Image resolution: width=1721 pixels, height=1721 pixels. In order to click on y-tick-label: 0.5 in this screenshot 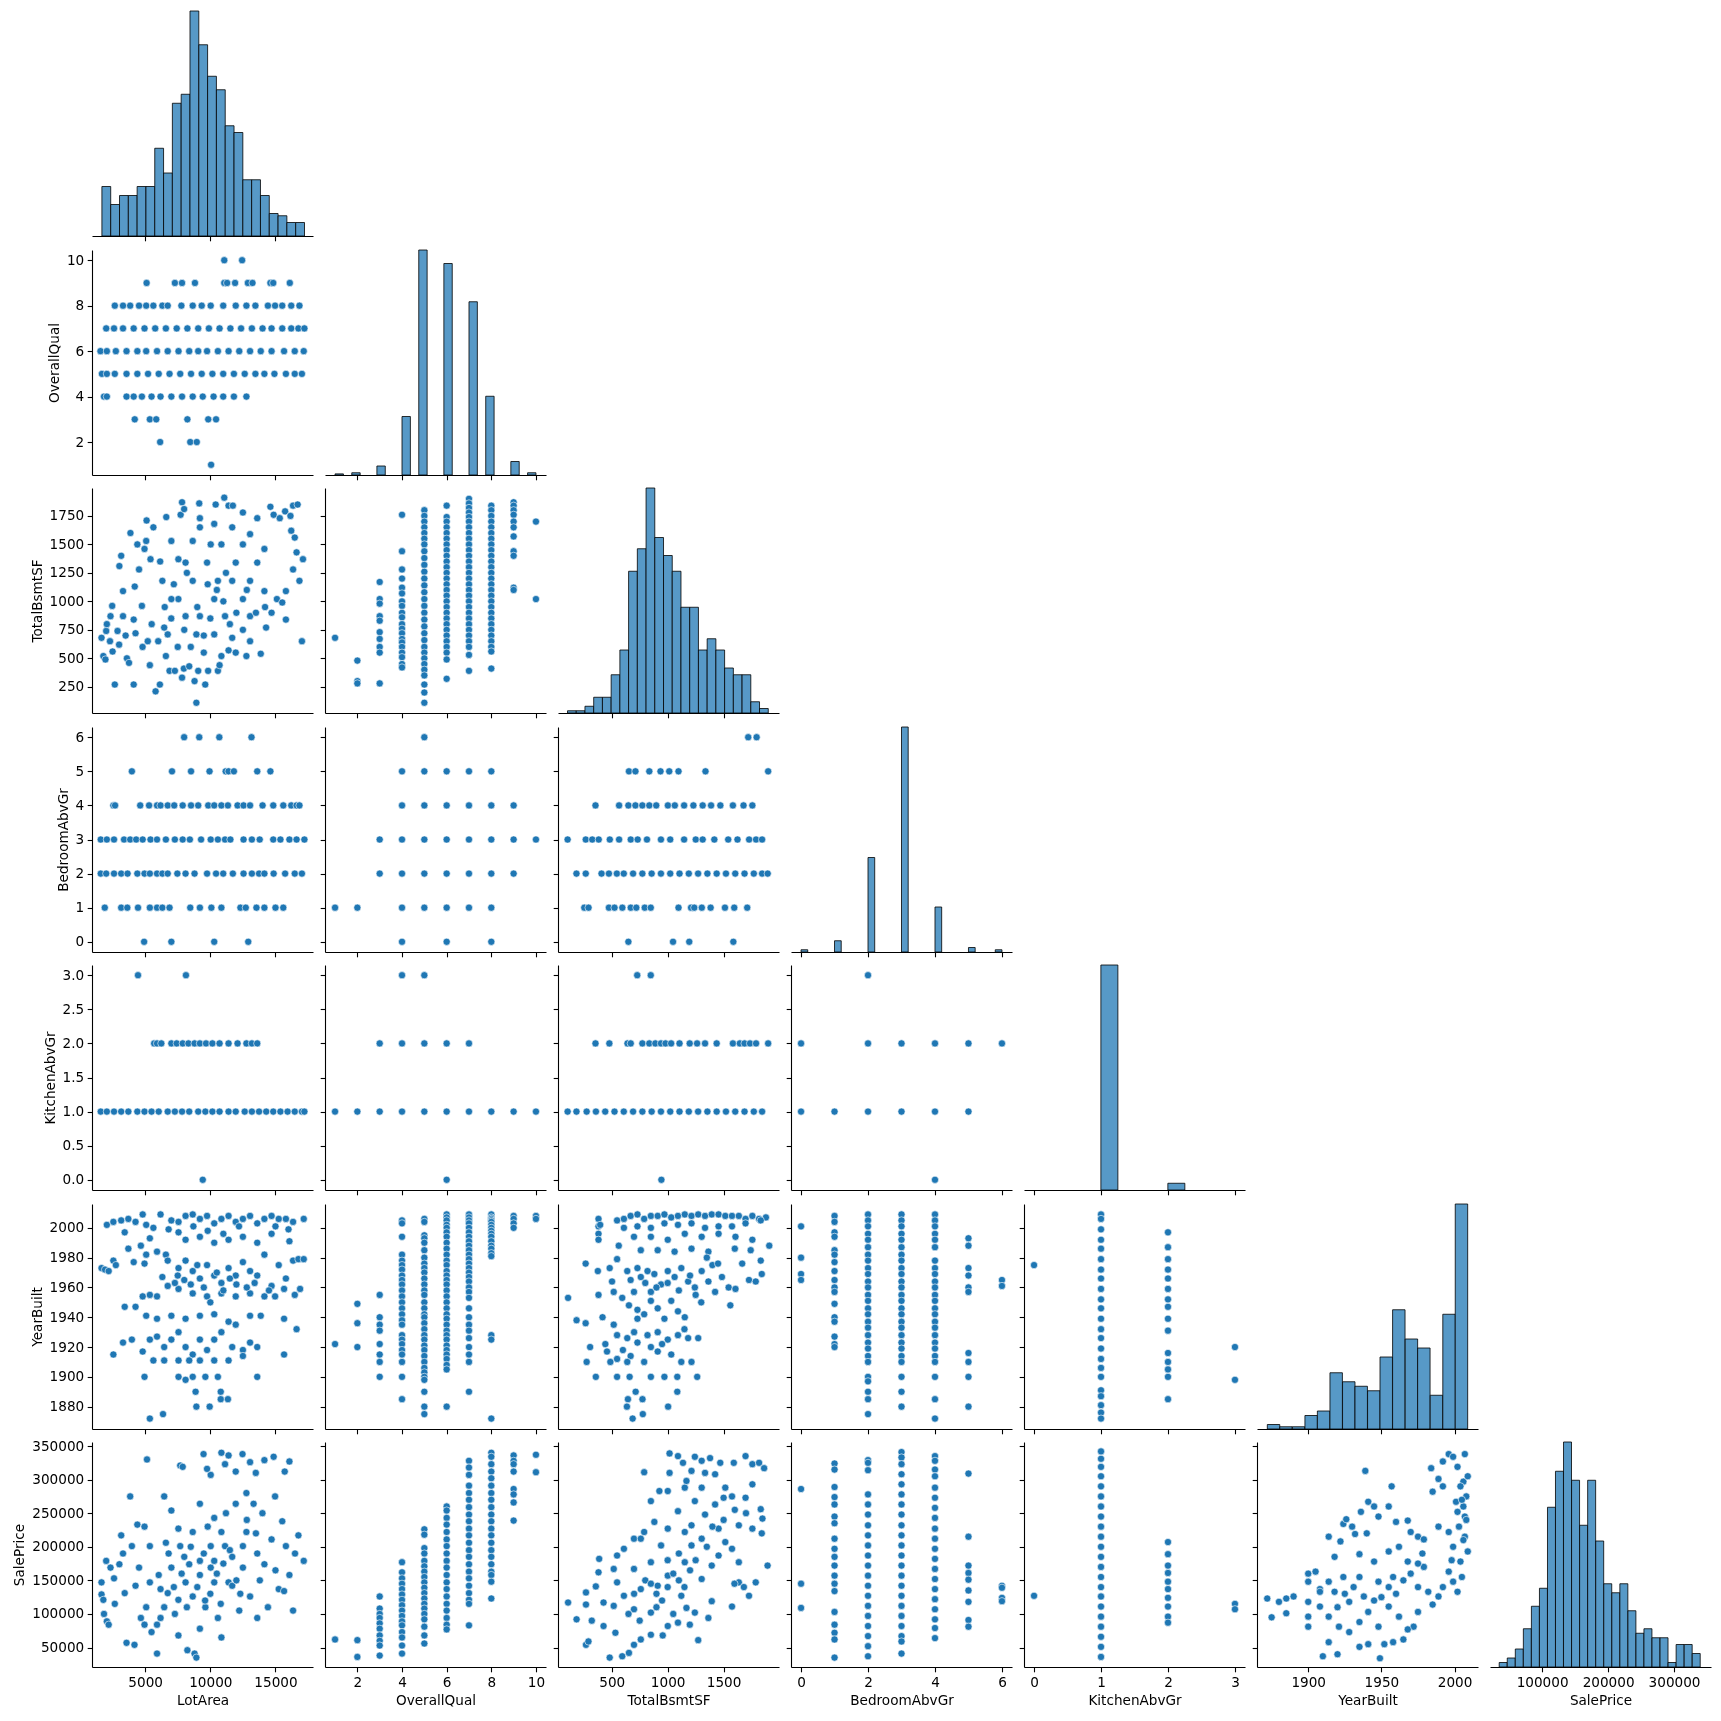, I will do `click(73, 1145)`.